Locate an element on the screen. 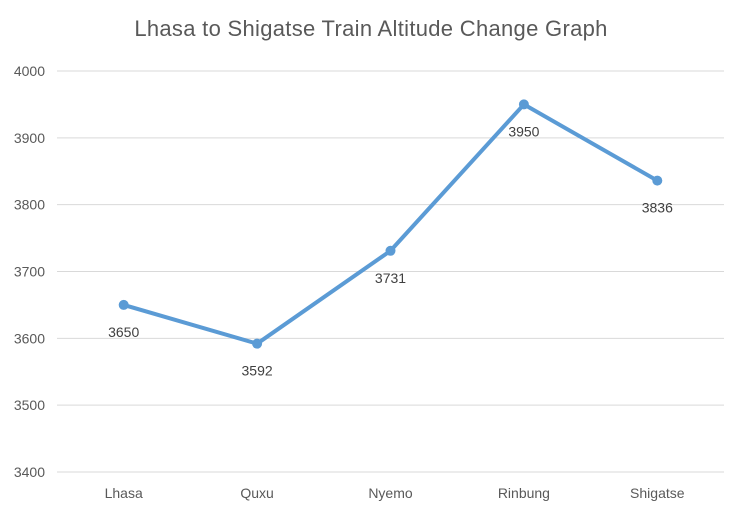 The height and width of the screenshot is (522, 742). x-tick-label: Quxu is located at coordinates (256, 493).